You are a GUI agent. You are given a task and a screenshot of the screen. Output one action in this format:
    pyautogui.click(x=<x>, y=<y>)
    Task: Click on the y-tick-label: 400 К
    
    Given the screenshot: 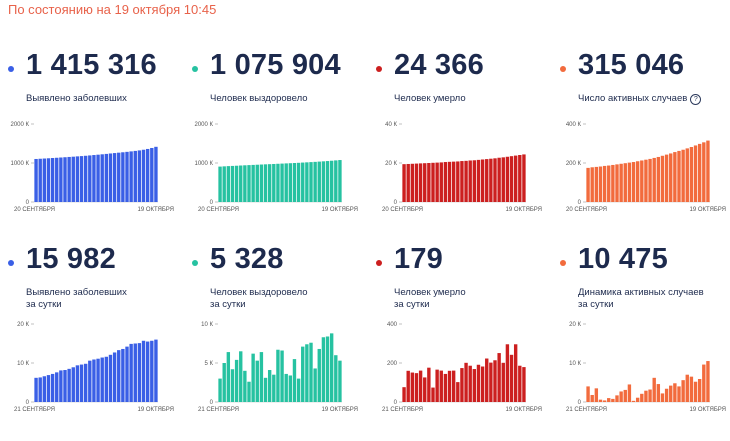 What is the action you would take?
    pyautogui.click(x=574, y=125)
    